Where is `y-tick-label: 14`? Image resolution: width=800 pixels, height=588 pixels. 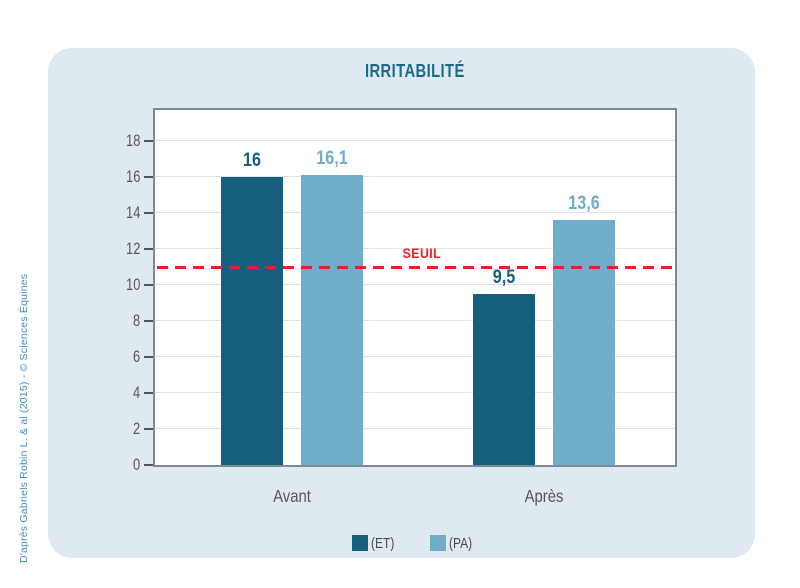 y-tick-label: 14 is located at coordinates (132, 213).